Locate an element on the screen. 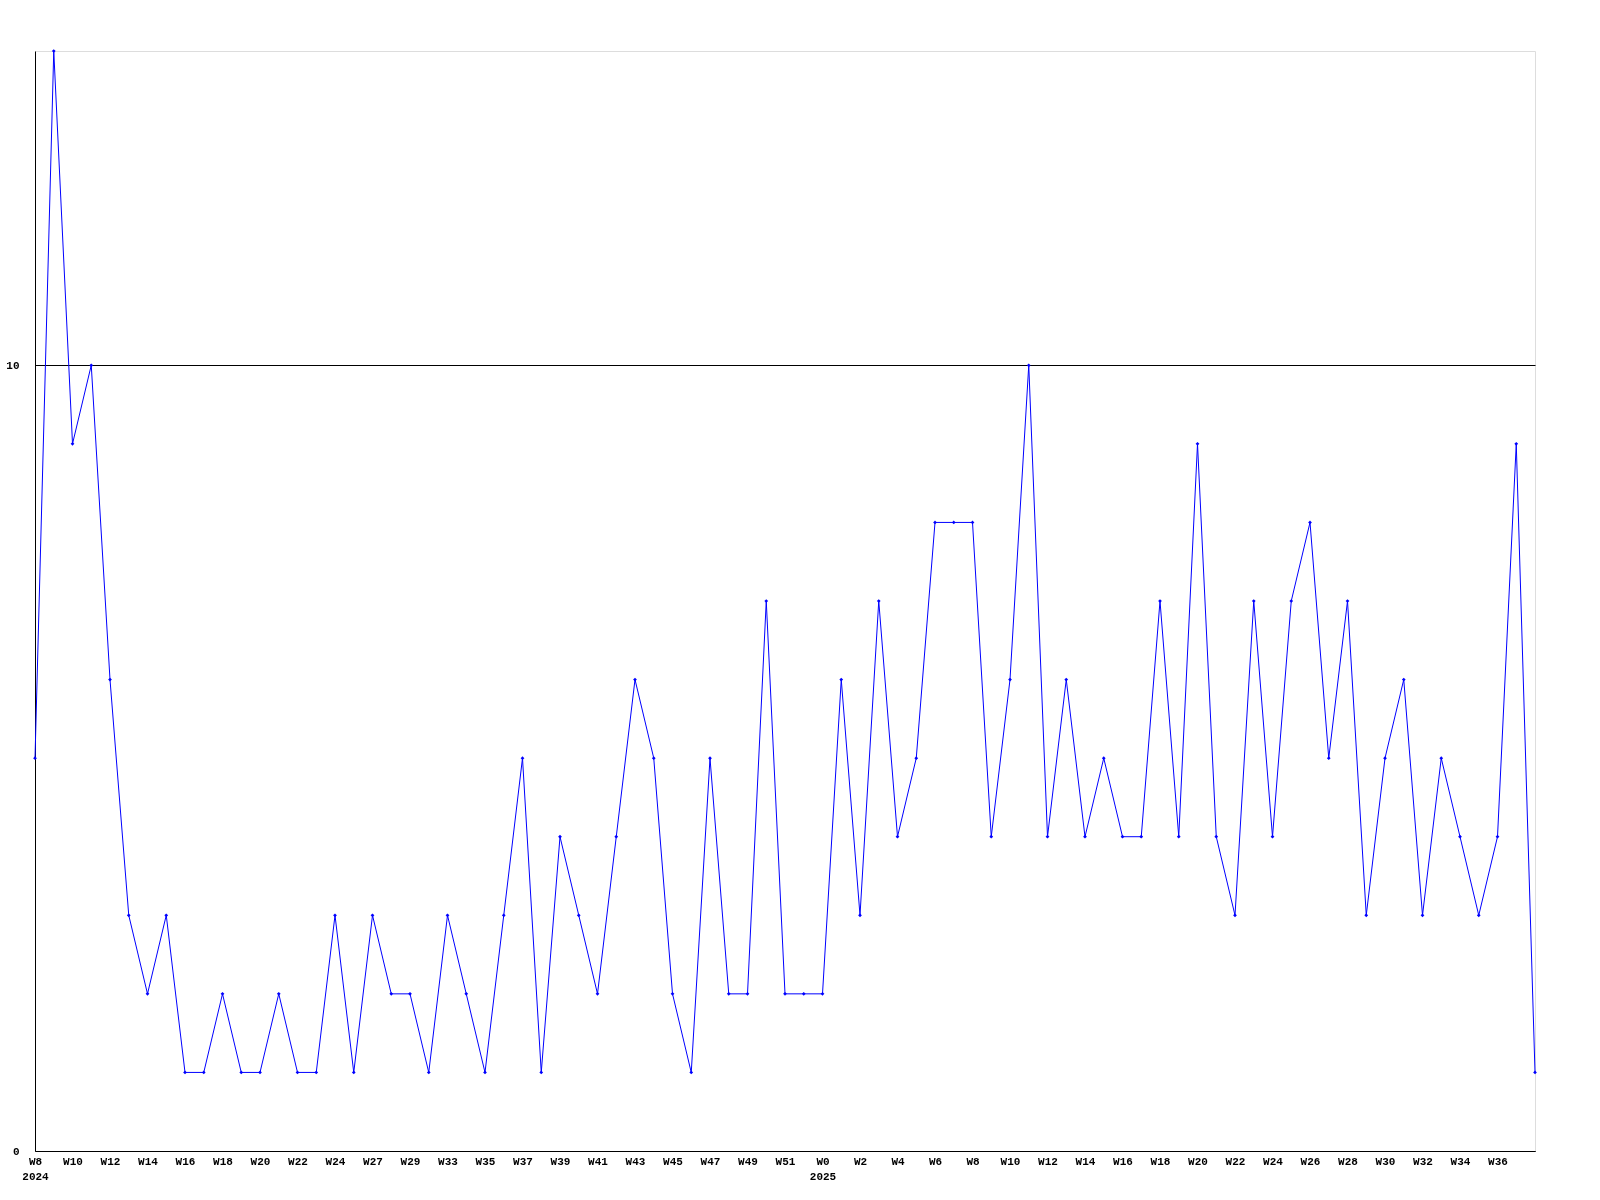 This screenshot has height=1200, width=1600. x-tick-label: W41 is located at coordinates (598, 1161).